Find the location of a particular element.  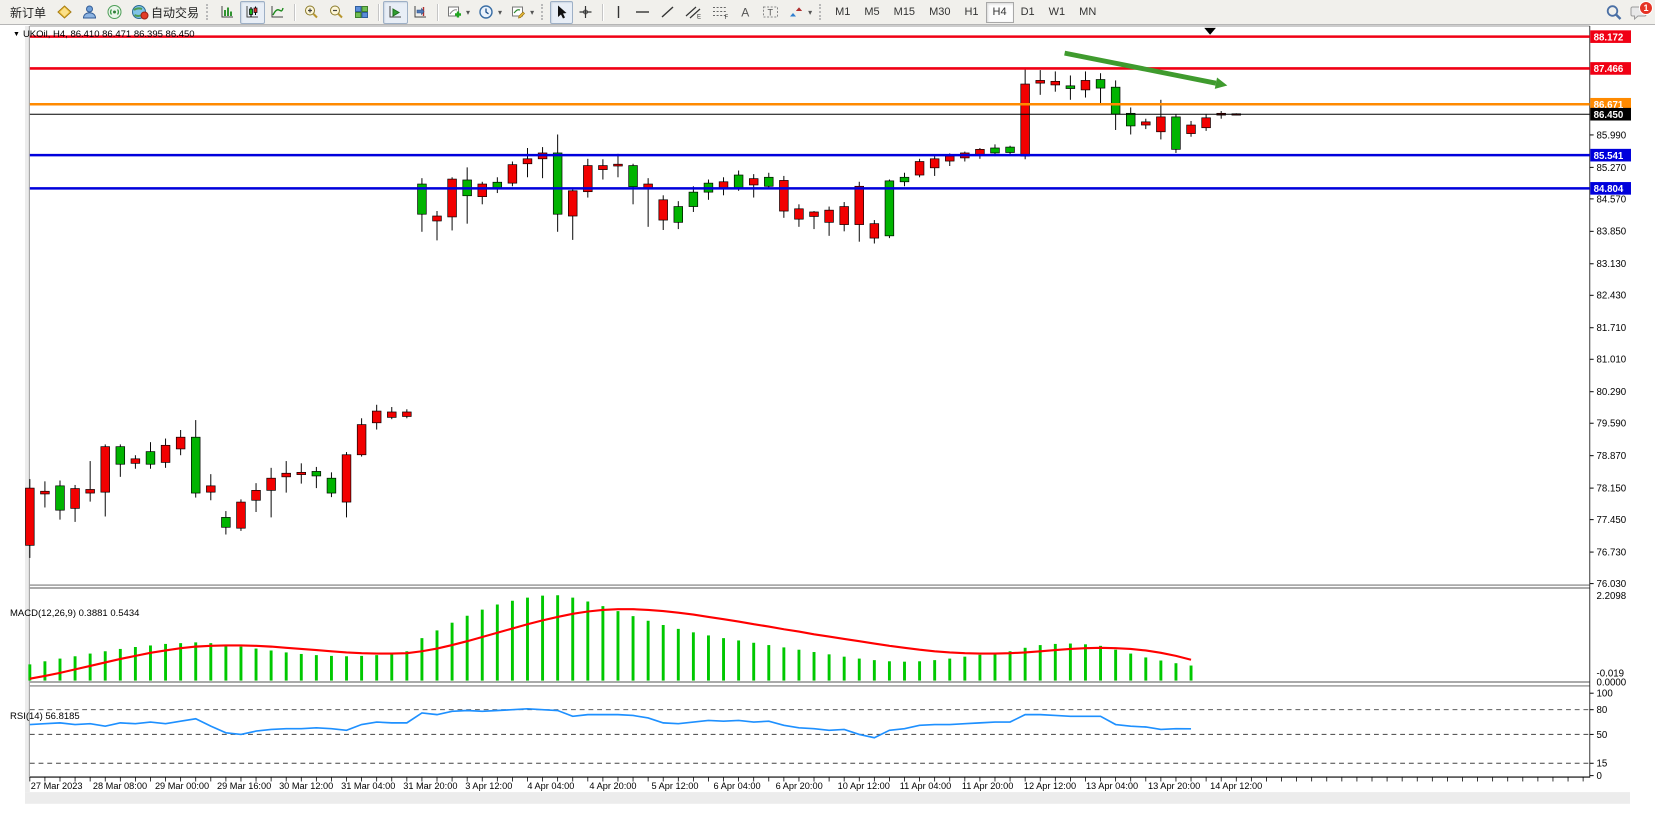

arrows-button: ▾ is located at coordinates (800, 12).